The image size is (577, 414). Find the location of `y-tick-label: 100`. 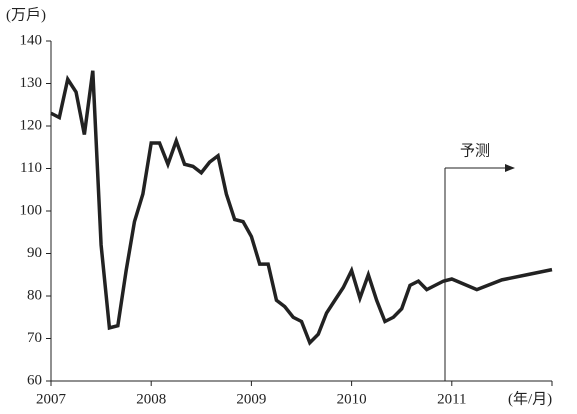

y-tick-label: 100 is located at coordinates (31, 210).